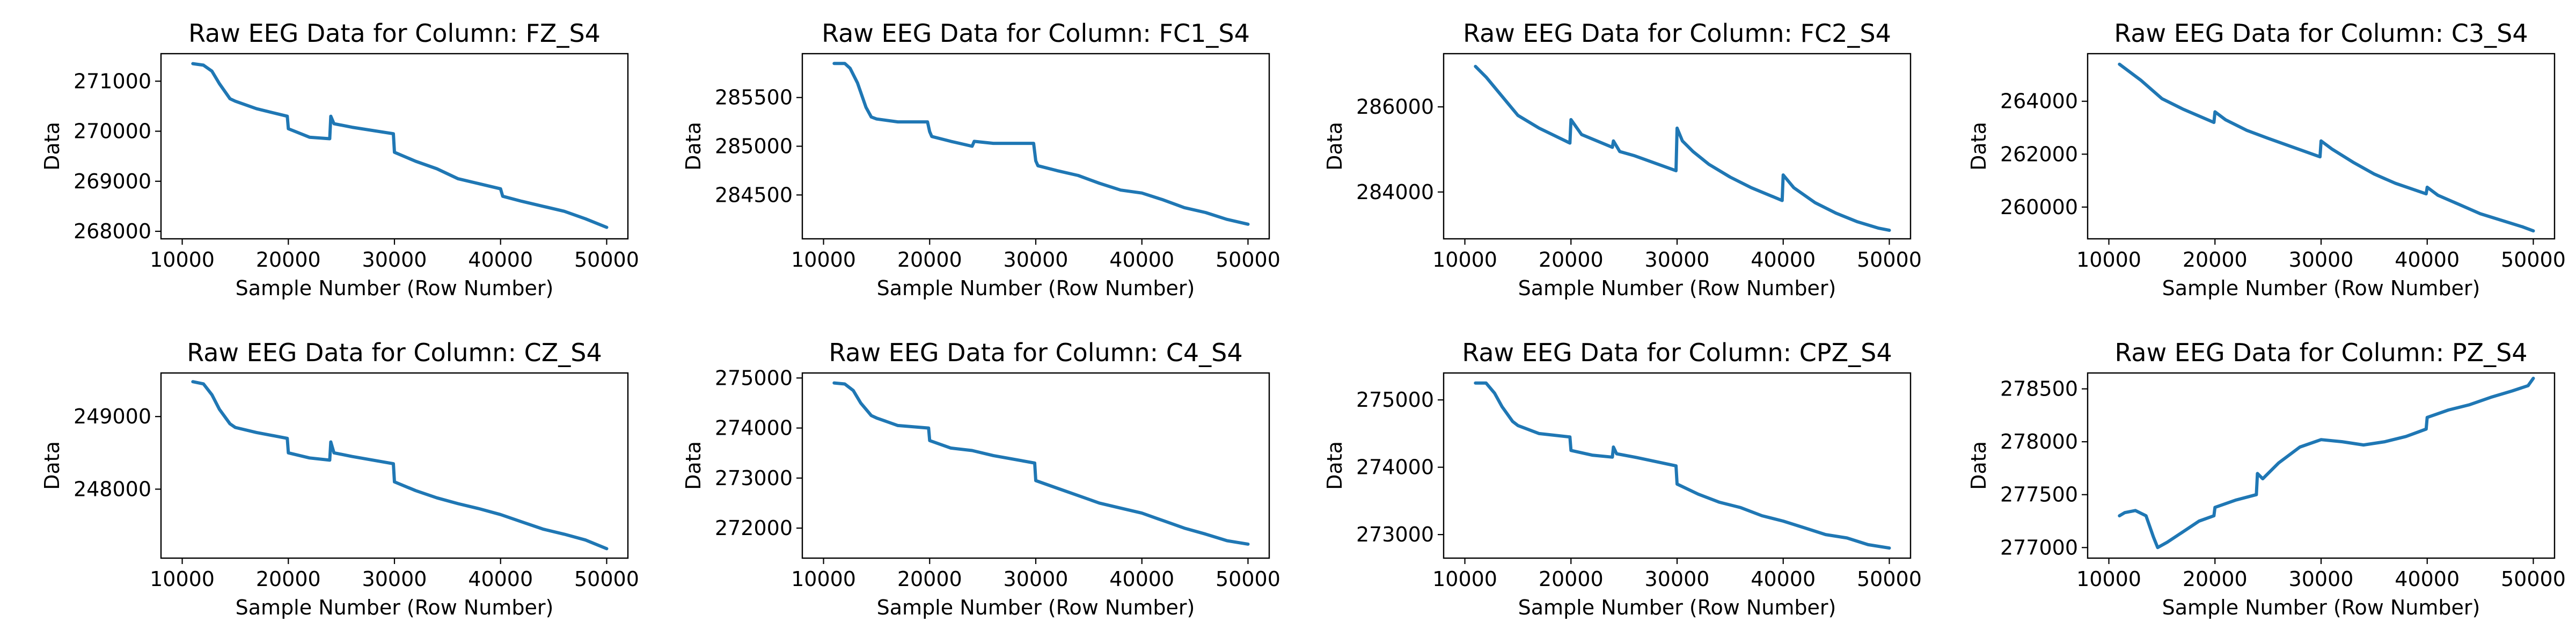 Image resolution: width=2576 pixels, height=644 pixels. Describe the element at coordinates (754, 195) in the screenshot. I see `y-tick-label: 284500` at that location.